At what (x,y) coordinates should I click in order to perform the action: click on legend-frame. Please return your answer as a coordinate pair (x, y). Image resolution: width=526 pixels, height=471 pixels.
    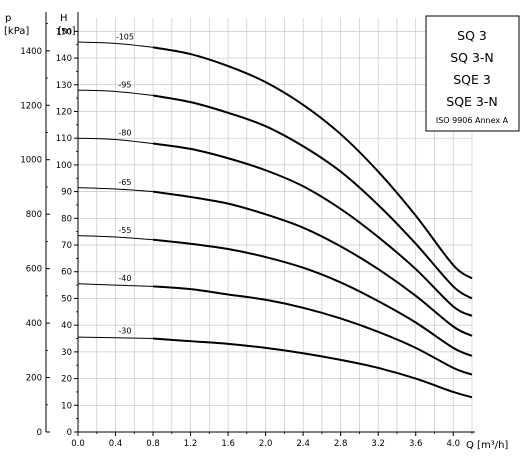
    Looking at the image, I should click on (472, 73).